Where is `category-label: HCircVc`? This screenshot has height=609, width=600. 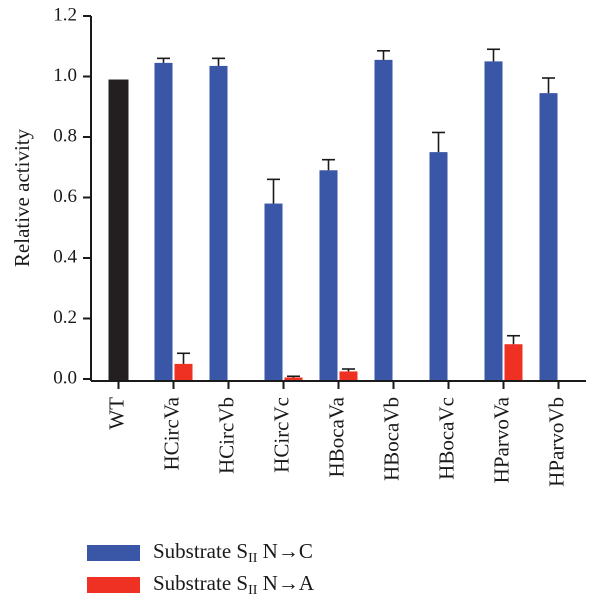
category-label: HCircVc is located at coordinates (281, 435).